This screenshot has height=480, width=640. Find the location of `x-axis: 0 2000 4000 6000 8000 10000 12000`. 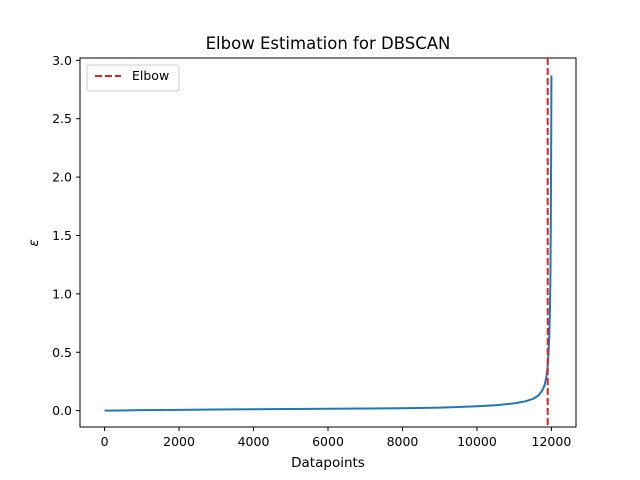

x-axis: 0 2000 4000 6000 8000 10000 12000 is located at coordinates (336, 438).